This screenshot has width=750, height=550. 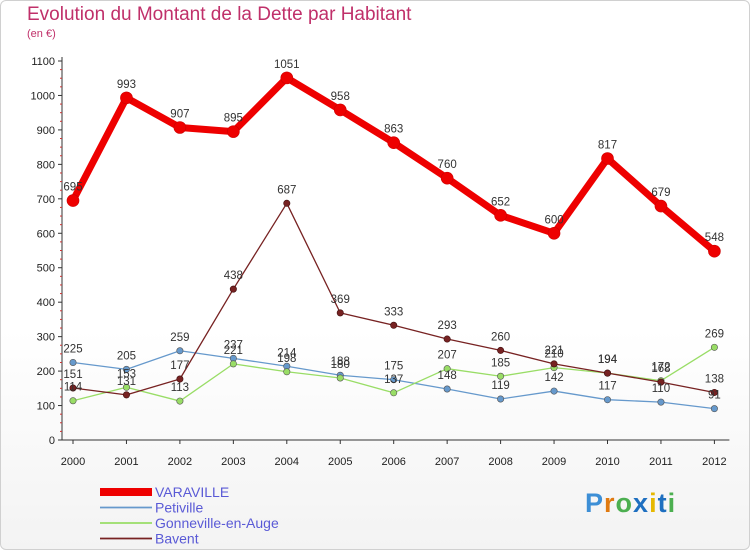 What do you see at coordinates (72, 349) in the screenshot?
I see `data-label-petiville: 225` at bounding box center [72, 349].